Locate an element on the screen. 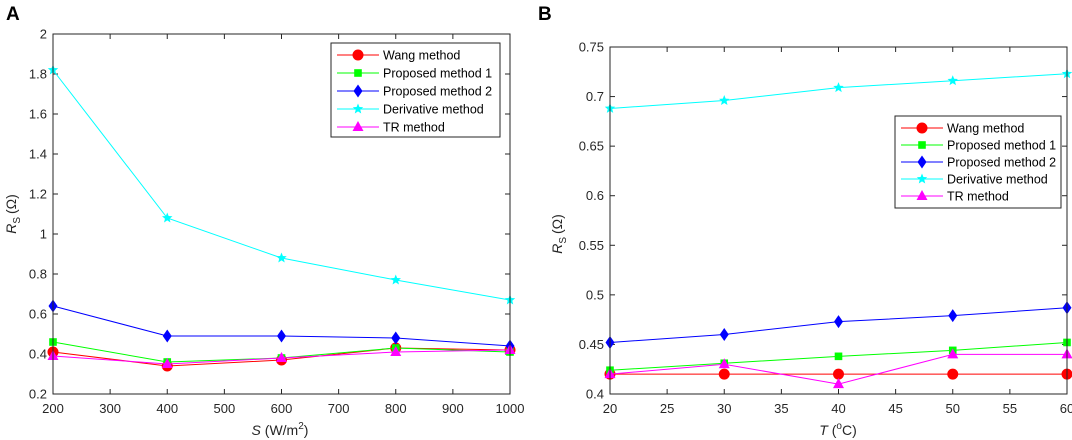 Image resolution: width=1072 pixels, height=440 pixels. x-tick-label: 25 is located at coordinates (667, 408).